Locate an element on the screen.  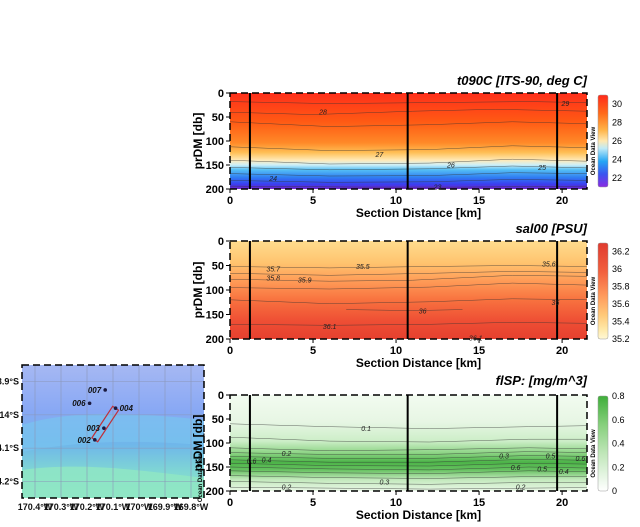
colorbar-tick-label: 35.2 is located at coordinates (621, 339).